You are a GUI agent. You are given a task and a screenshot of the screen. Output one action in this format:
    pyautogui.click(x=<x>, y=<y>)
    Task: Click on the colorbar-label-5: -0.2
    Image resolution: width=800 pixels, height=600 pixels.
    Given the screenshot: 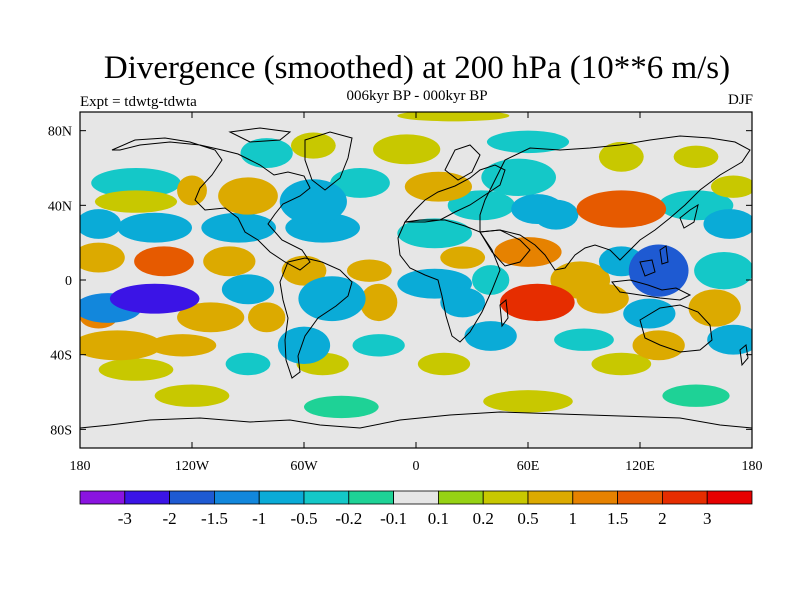 What is the action you would take?
    pyautogui.click(x=348, y=518)
    